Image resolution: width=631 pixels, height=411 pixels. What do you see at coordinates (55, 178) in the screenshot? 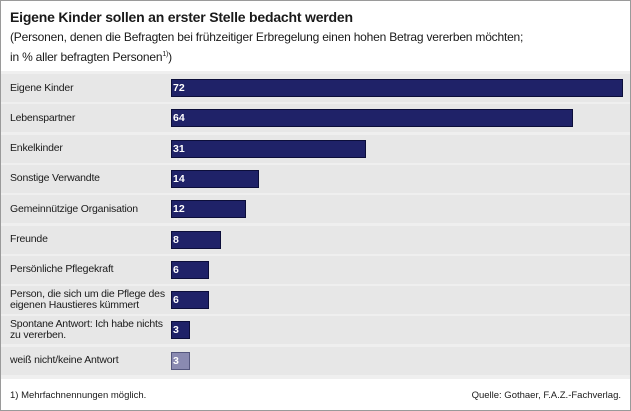
I see `category-label: Sonstige Verwandte` at bounding box center [55, 178].